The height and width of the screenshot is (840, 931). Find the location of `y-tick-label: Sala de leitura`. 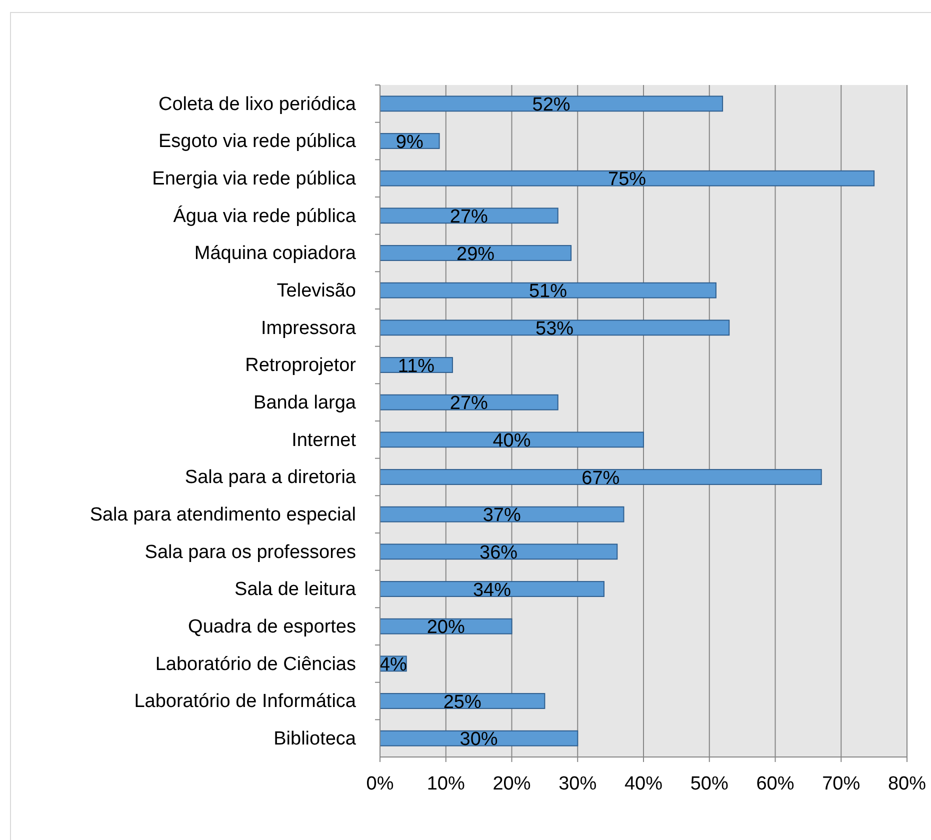

y-tick-label: Sala de leitura is located at coordinates (295, 589).